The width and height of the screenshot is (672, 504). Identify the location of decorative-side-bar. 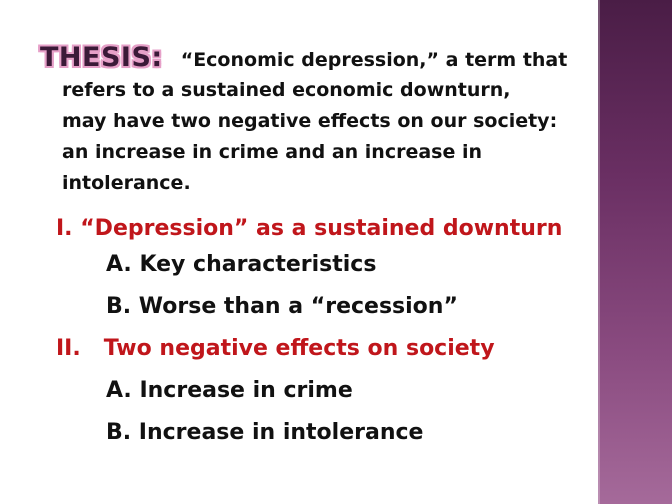
(635, 252).